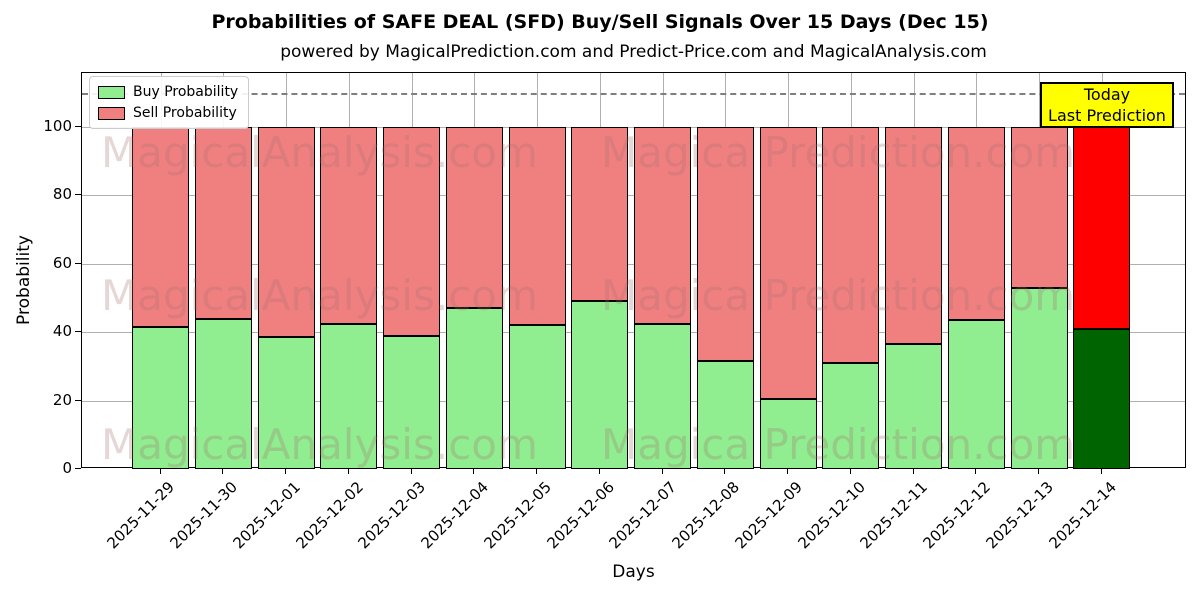 This screenshot has width=1200, height=600. I want to click on annotation-line-1: Today, so click(1107, 94).